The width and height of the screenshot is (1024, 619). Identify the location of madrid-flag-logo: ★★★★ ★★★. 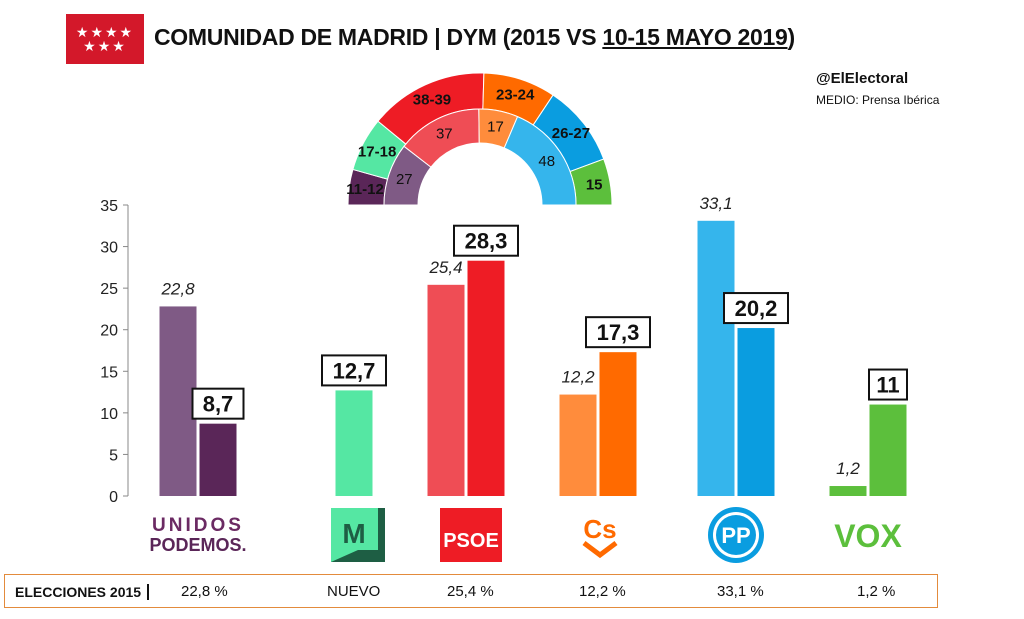
(105, 39).